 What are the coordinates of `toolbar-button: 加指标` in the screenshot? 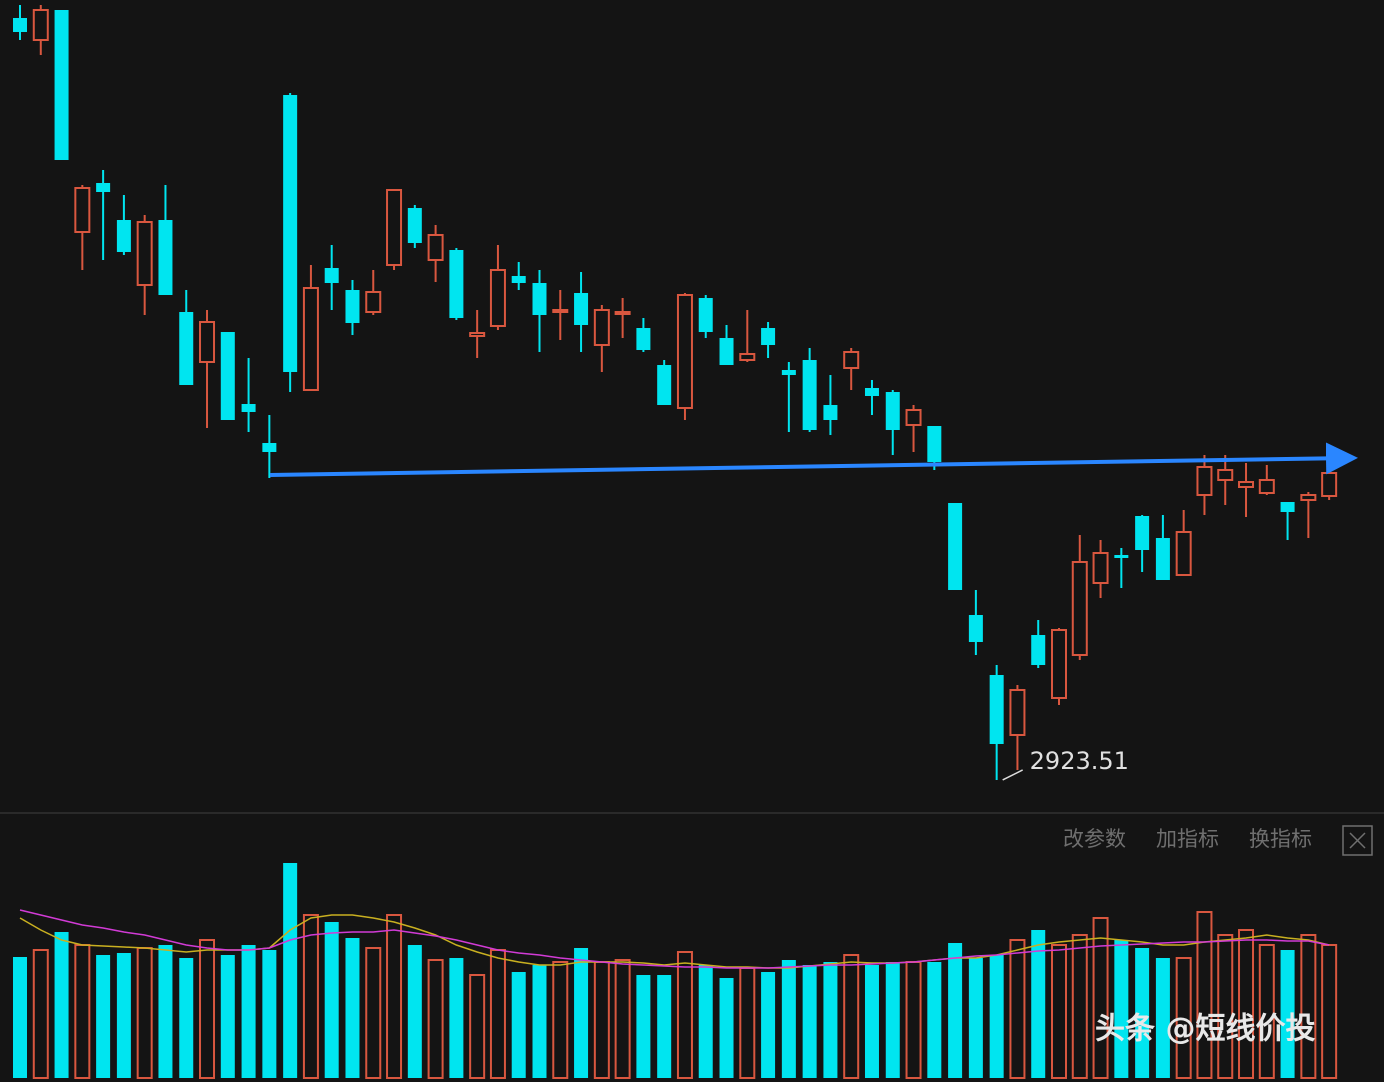 It's located at (1187, 839).